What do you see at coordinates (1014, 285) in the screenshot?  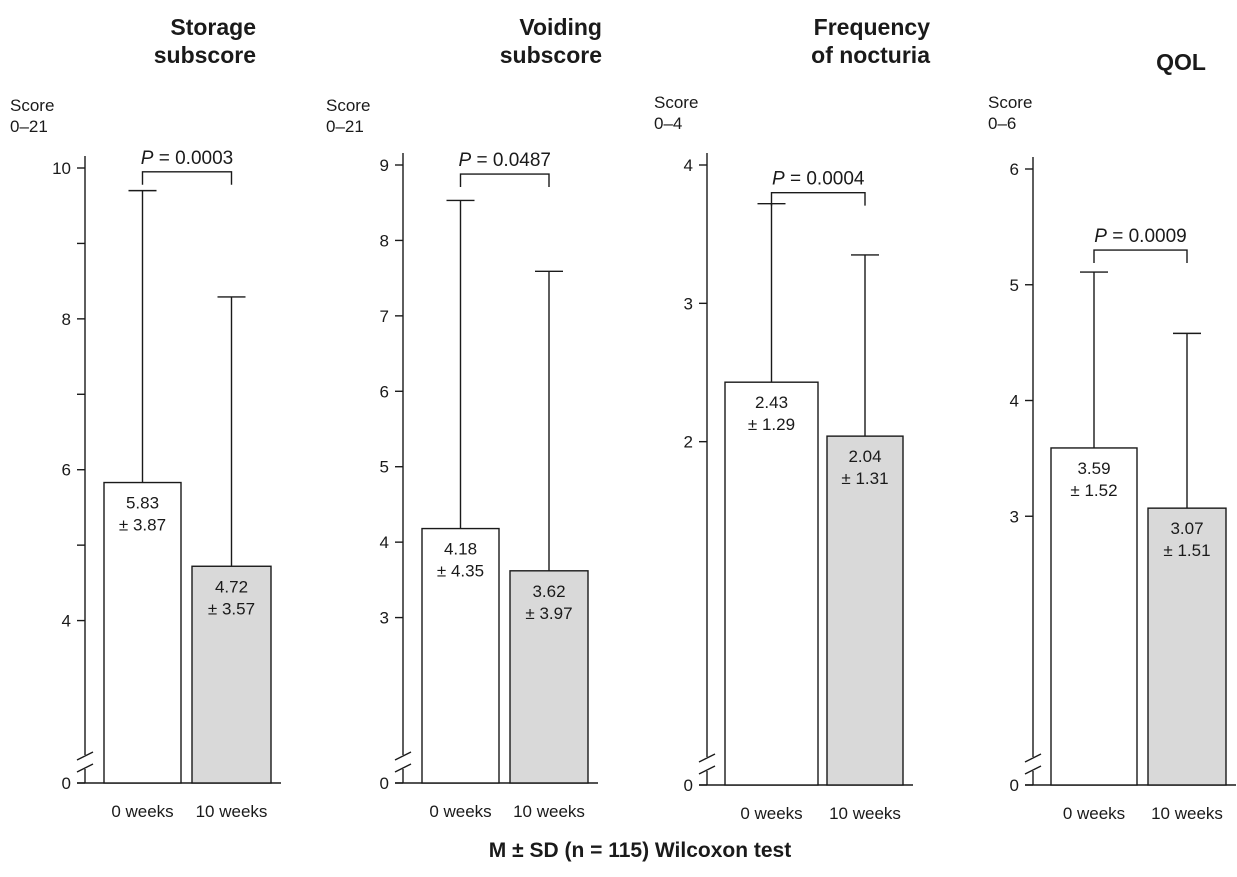 I see `chart4-y-tick-label: 5` at bounding box center [1014, 285].